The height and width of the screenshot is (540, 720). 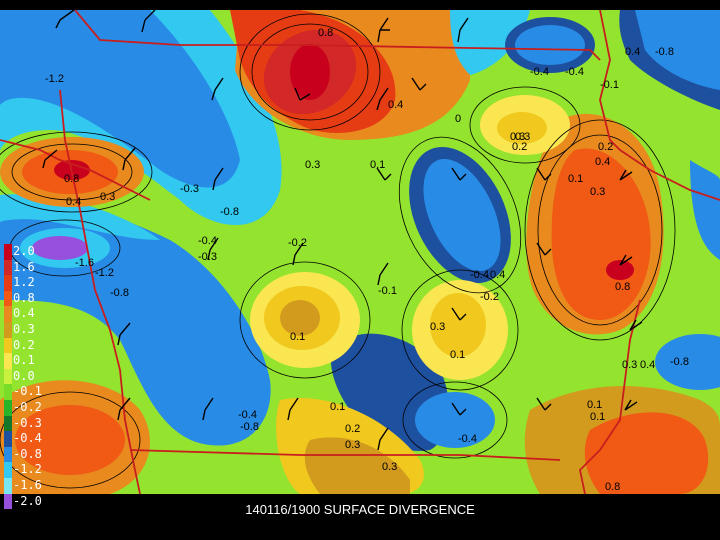 What do you see at coordinates (24, 329) in the screenshot?
I see `legend-row: 0.3` at bounding box center [24, 329].